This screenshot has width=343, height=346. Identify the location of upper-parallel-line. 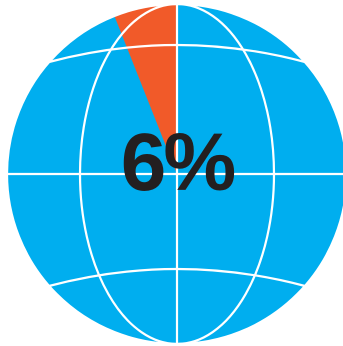
(177, 53).